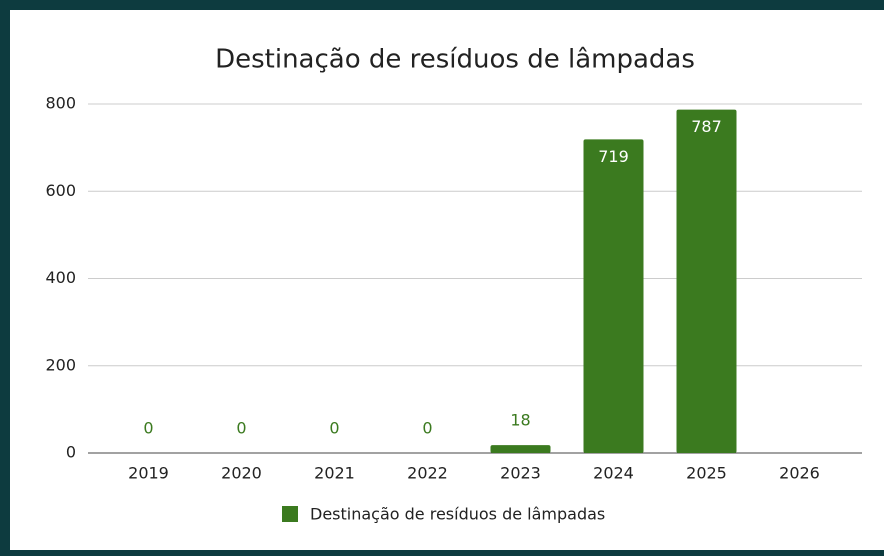 This screenshot has width=884, height=556. Describe the element at coordinates (613, 473) in the screenshot. I see `x-tick-label: 2024` at that location.